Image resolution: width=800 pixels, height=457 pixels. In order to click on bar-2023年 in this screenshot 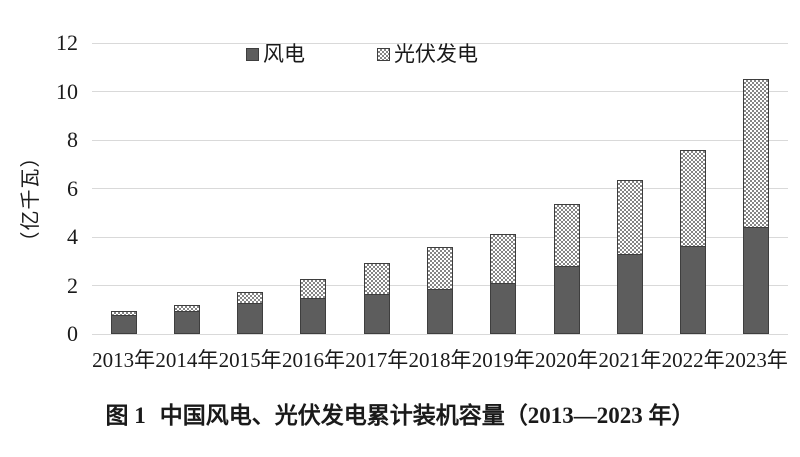, I will do `click(756, 206)`.